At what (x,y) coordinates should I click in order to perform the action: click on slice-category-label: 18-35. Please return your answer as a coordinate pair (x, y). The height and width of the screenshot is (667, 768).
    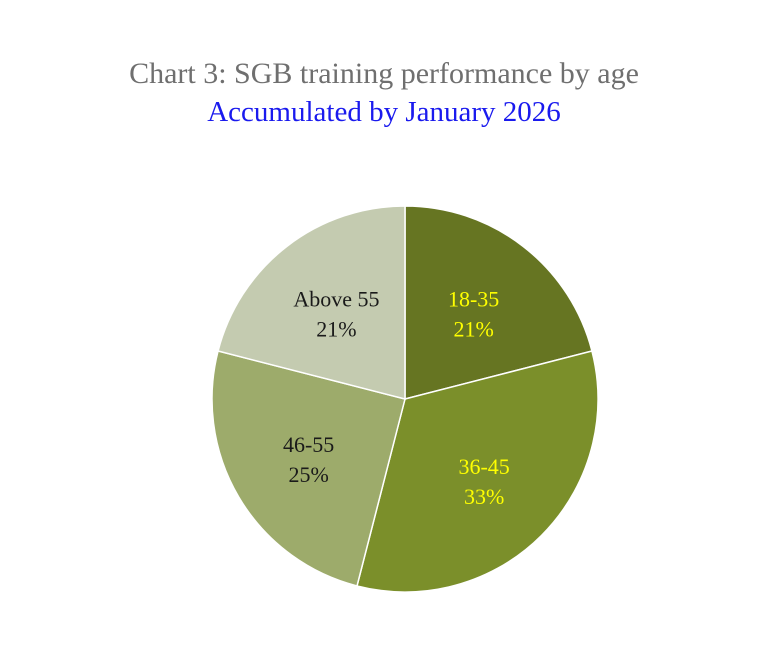
    Looking at the image, I should click on (473, 299).